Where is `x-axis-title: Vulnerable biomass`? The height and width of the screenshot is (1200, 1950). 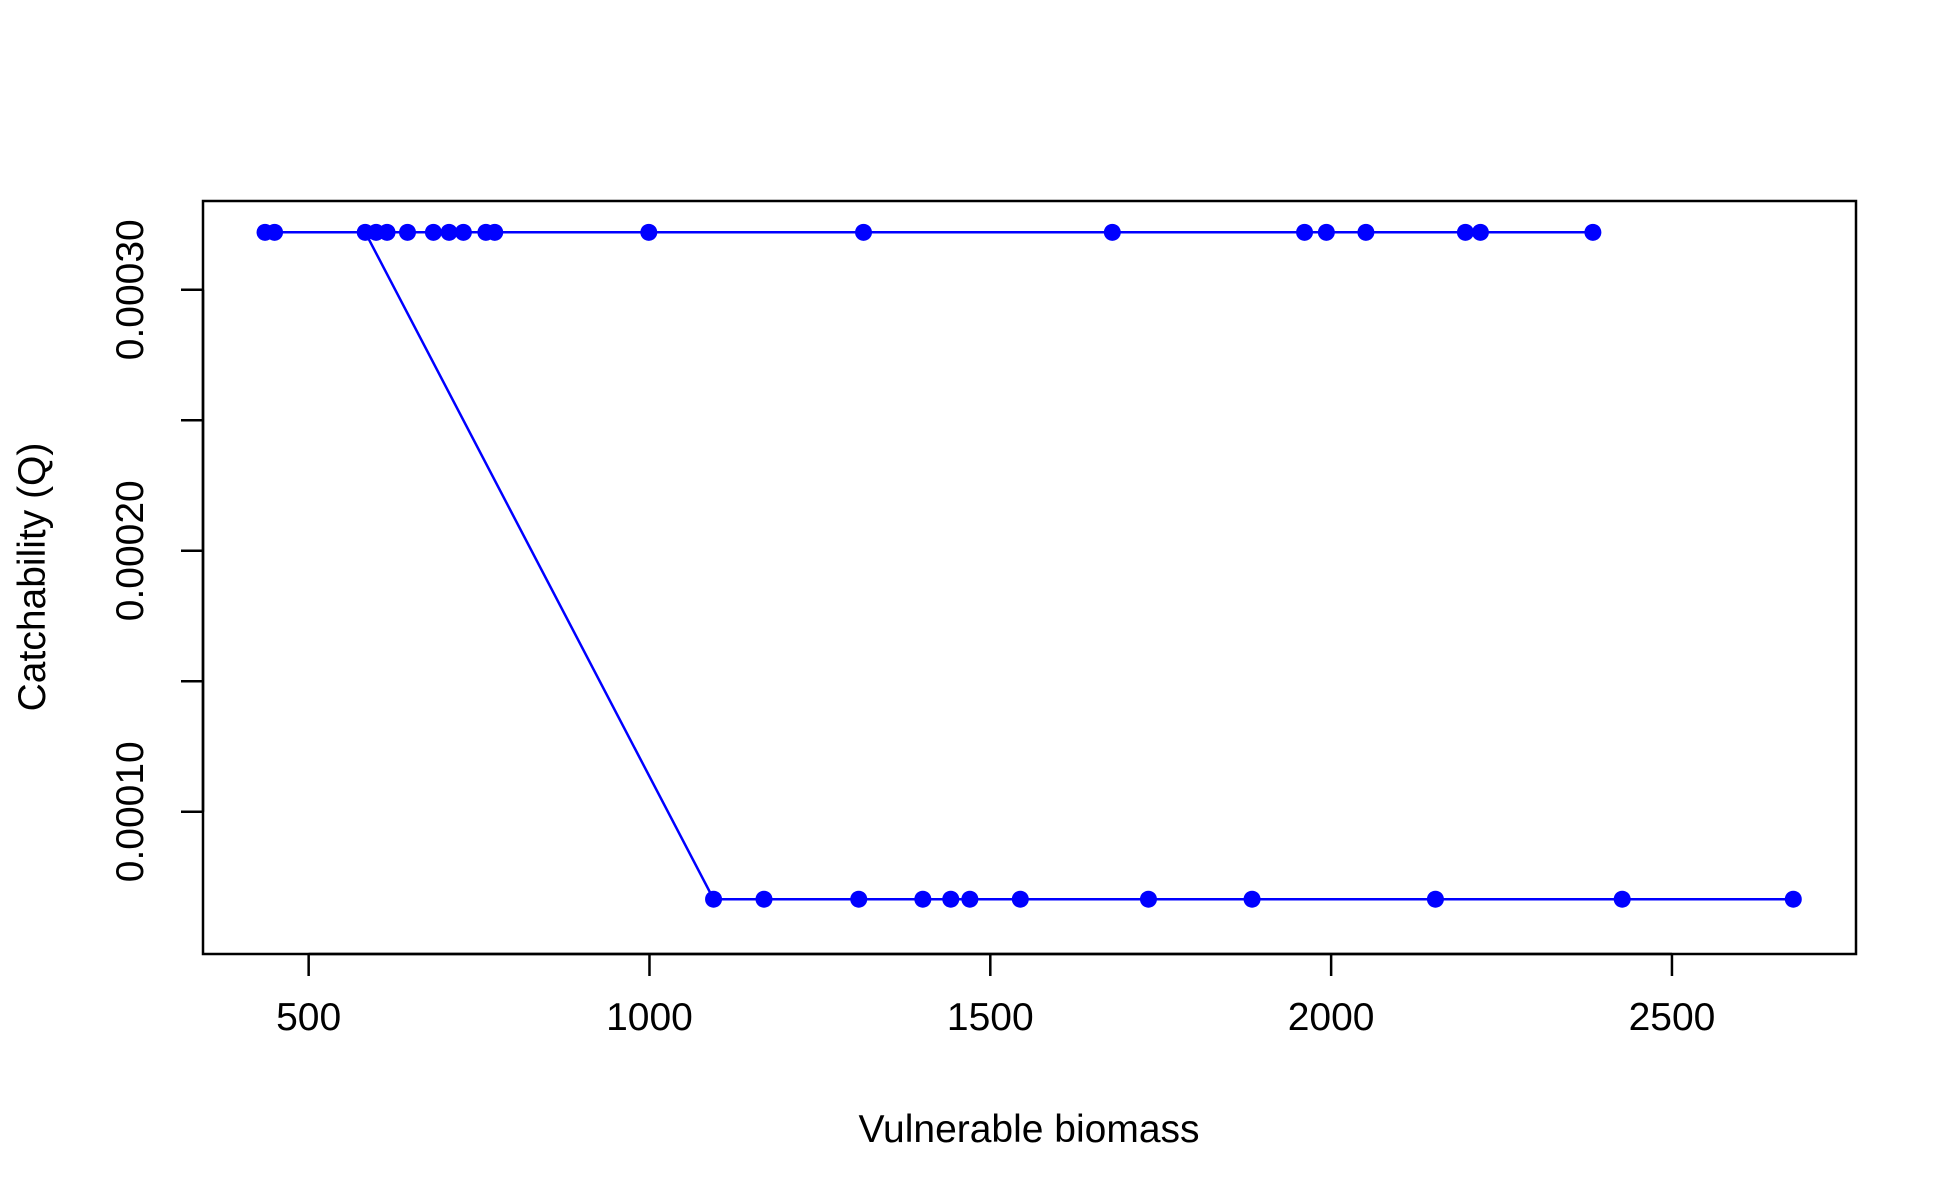
x-axis-title: Vulnerable biomass is located at coordinates (1028, 1129).